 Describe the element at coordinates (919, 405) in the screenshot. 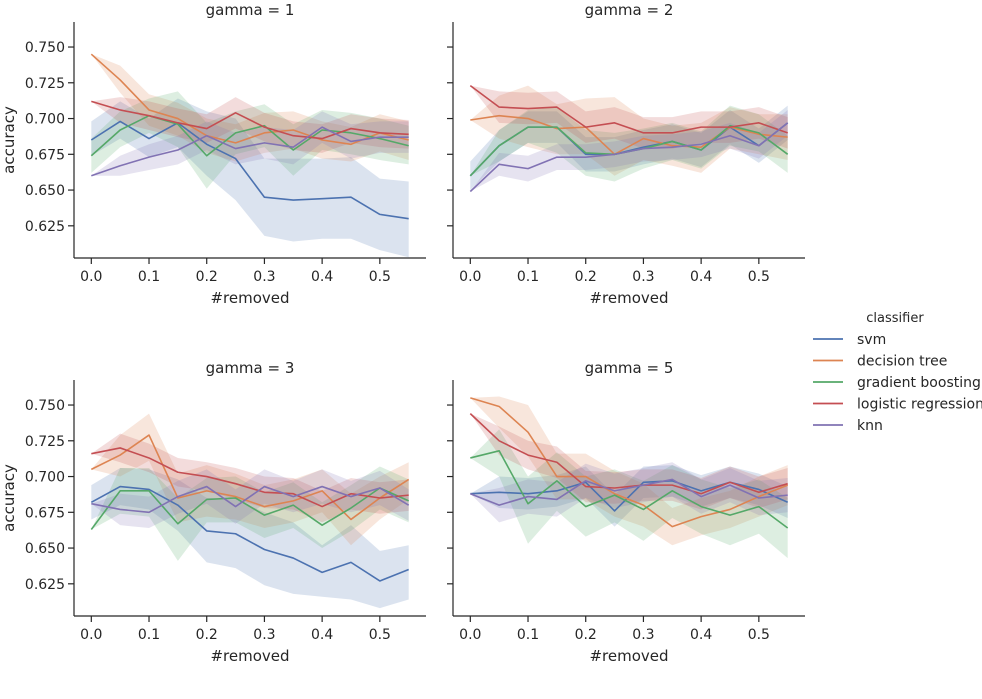

I see `legend-label-logistic-regression: logistic regression` at that location.